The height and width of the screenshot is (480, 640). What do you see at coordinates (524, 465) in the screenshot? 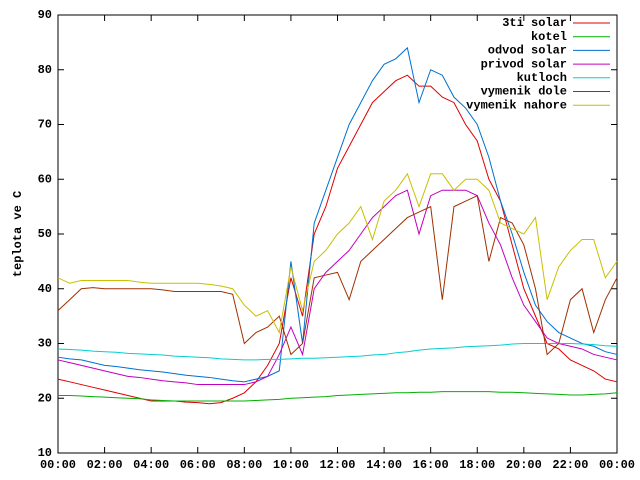
I see `x-tick-label: 20:00` at bounding box center [524, 465].